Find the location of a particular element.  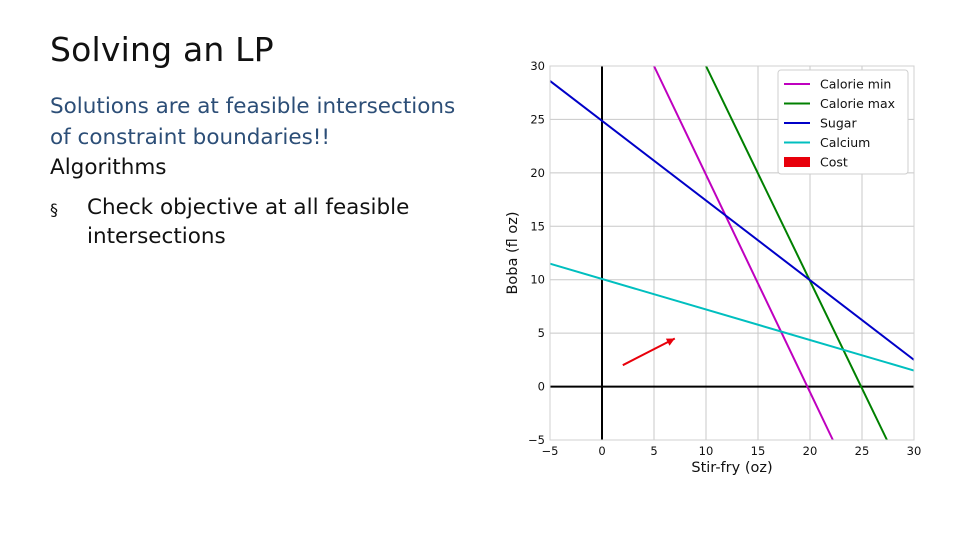

legend-label: Sugar is located at coordinates (838, 123).